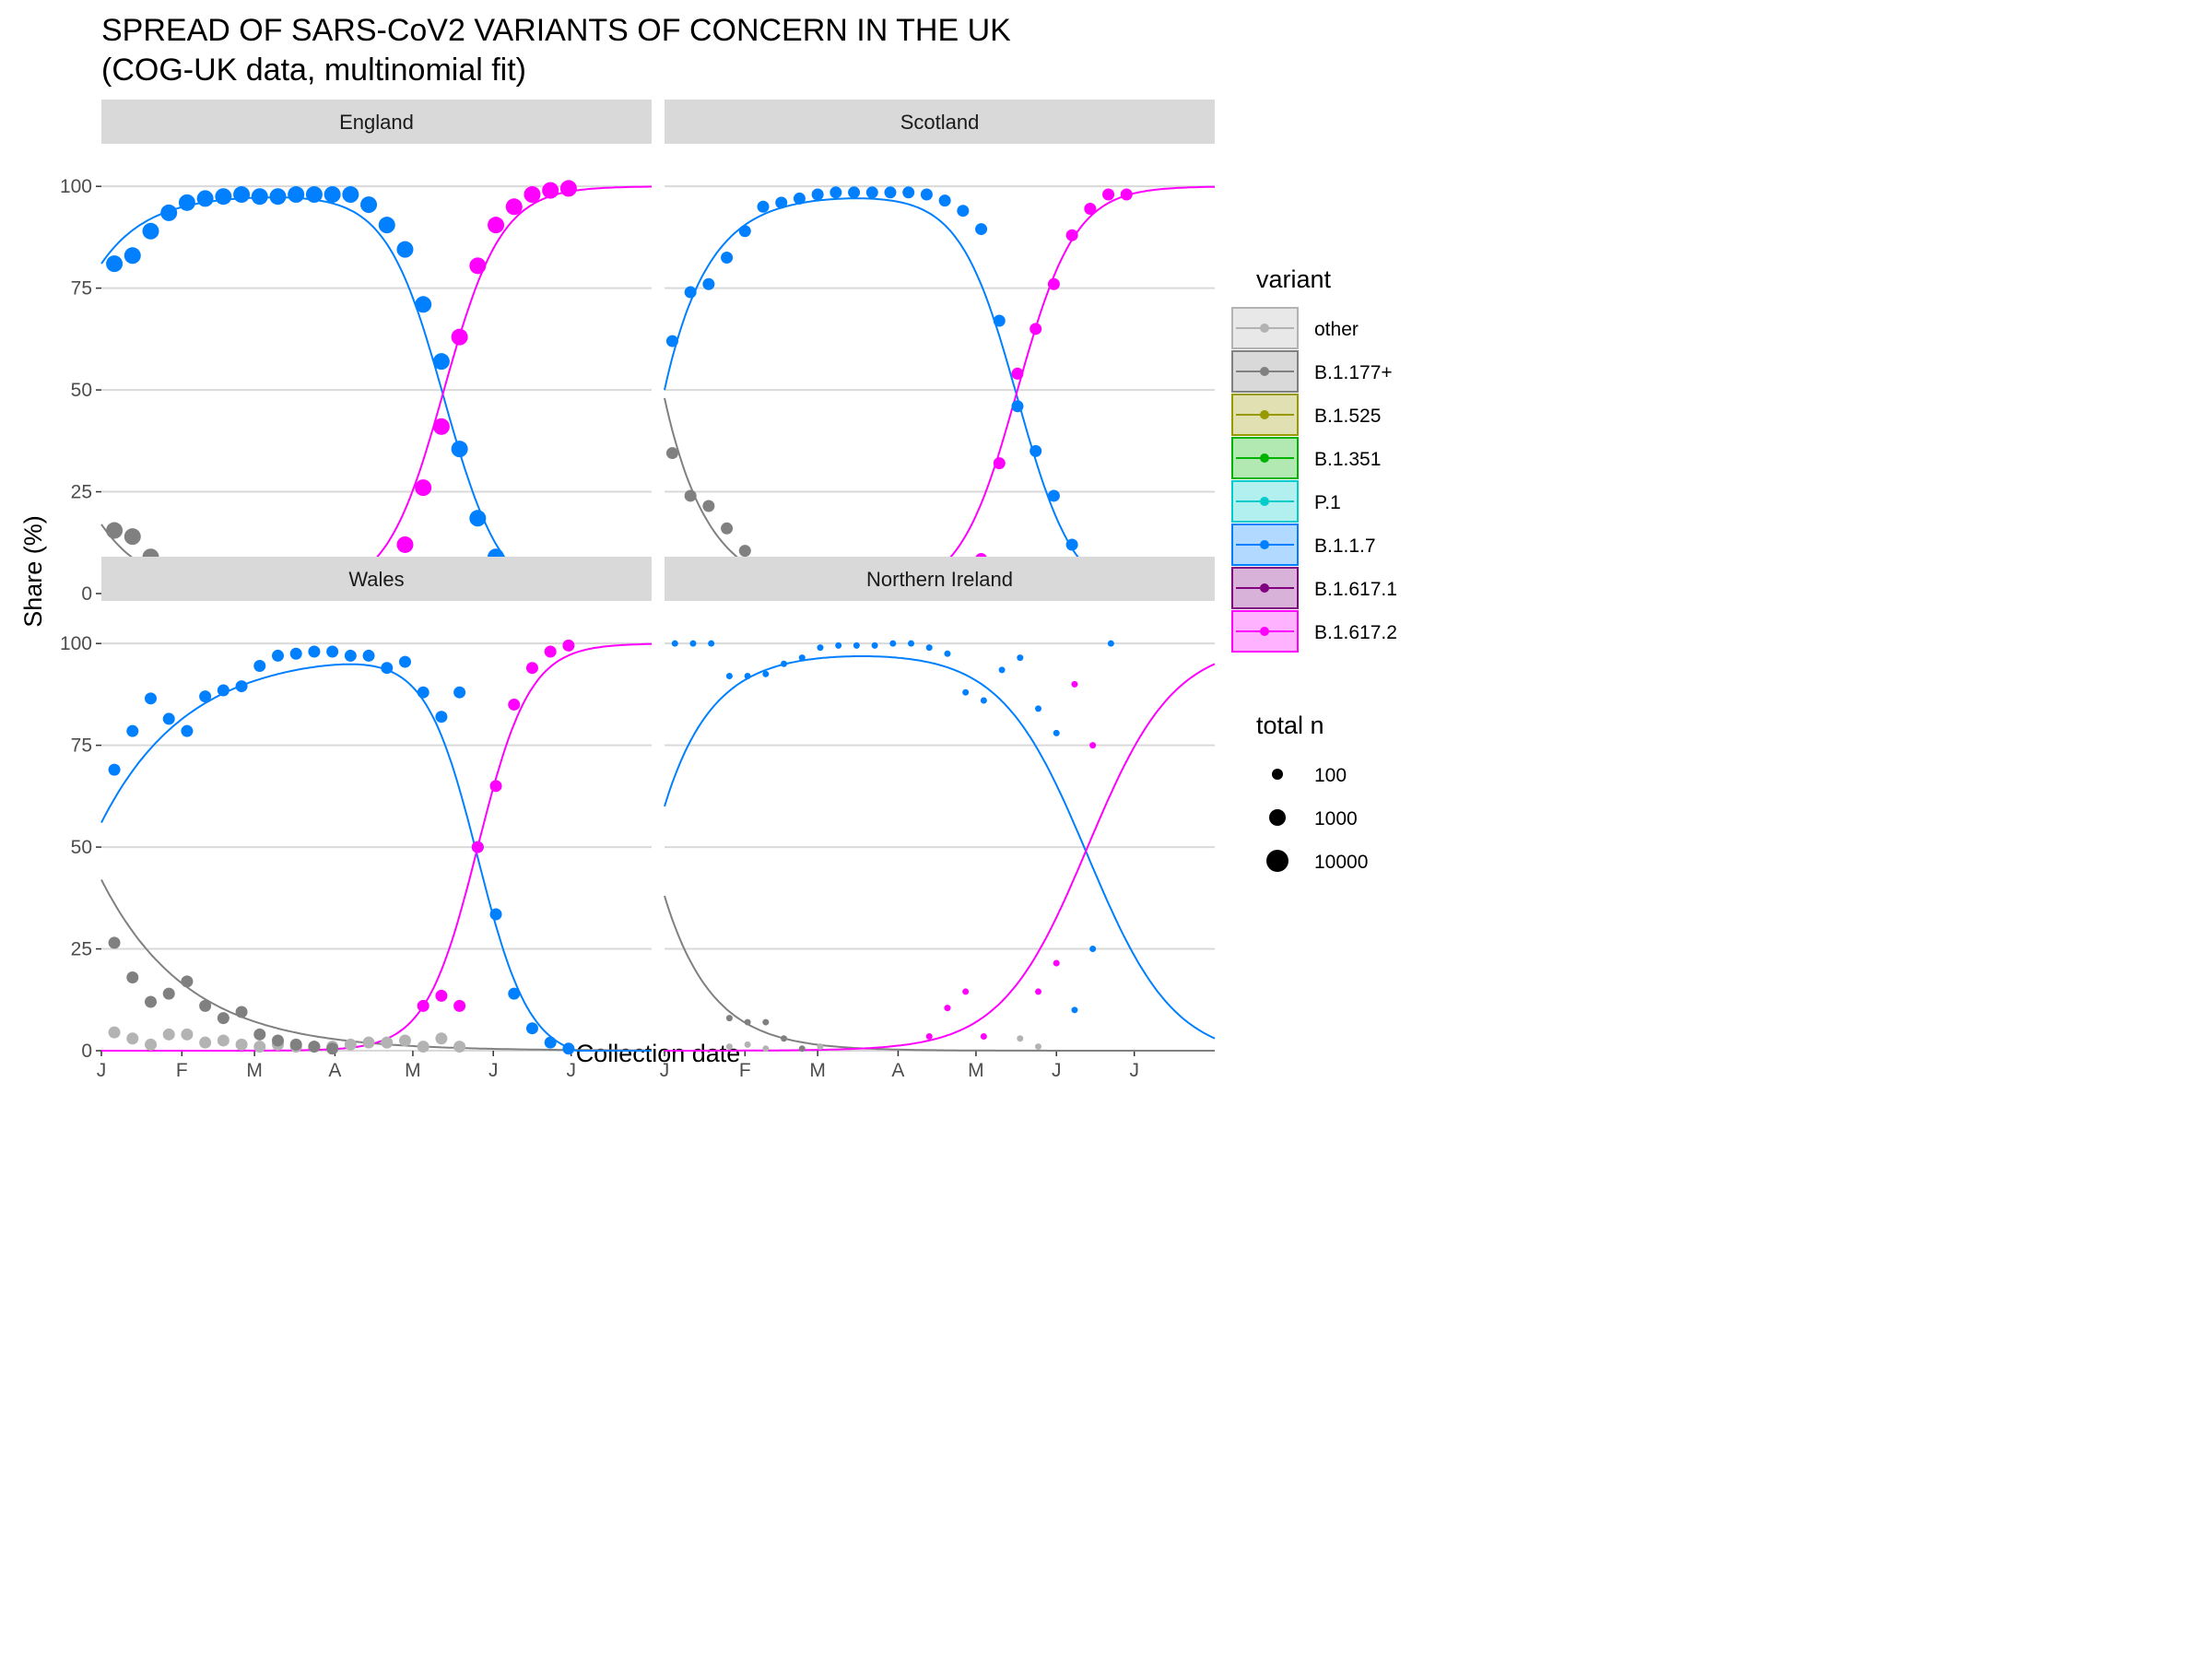  Describe the element at coordinates (1312, 371) in the screenshot. I see `legend-item-b-1-177: B.1.177+` at that location.